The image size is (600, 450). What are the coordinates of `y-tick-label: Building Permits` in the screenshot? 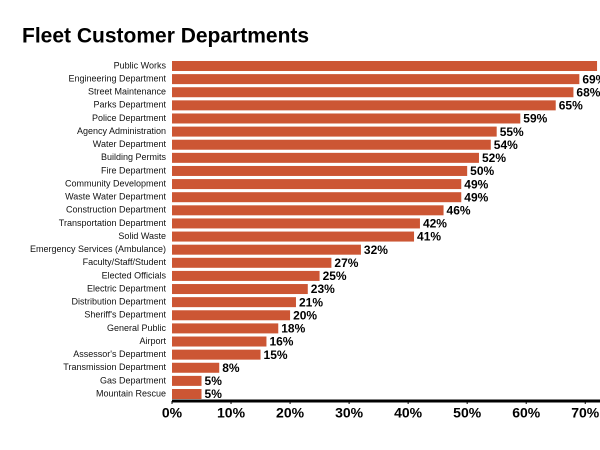 It's located at (134, 157).